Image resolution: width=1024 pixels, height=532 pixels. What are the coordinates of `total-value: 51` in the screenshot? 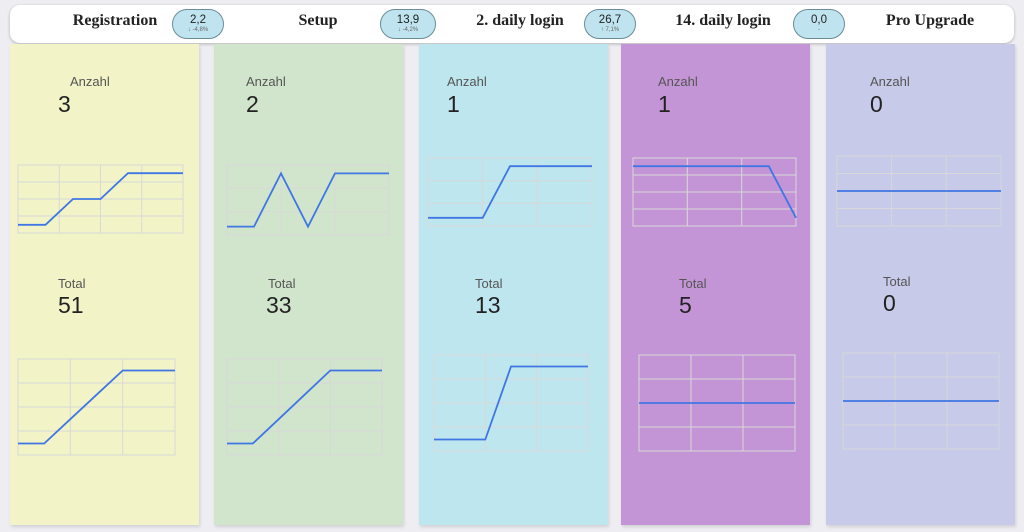 It's located at (71, 305).